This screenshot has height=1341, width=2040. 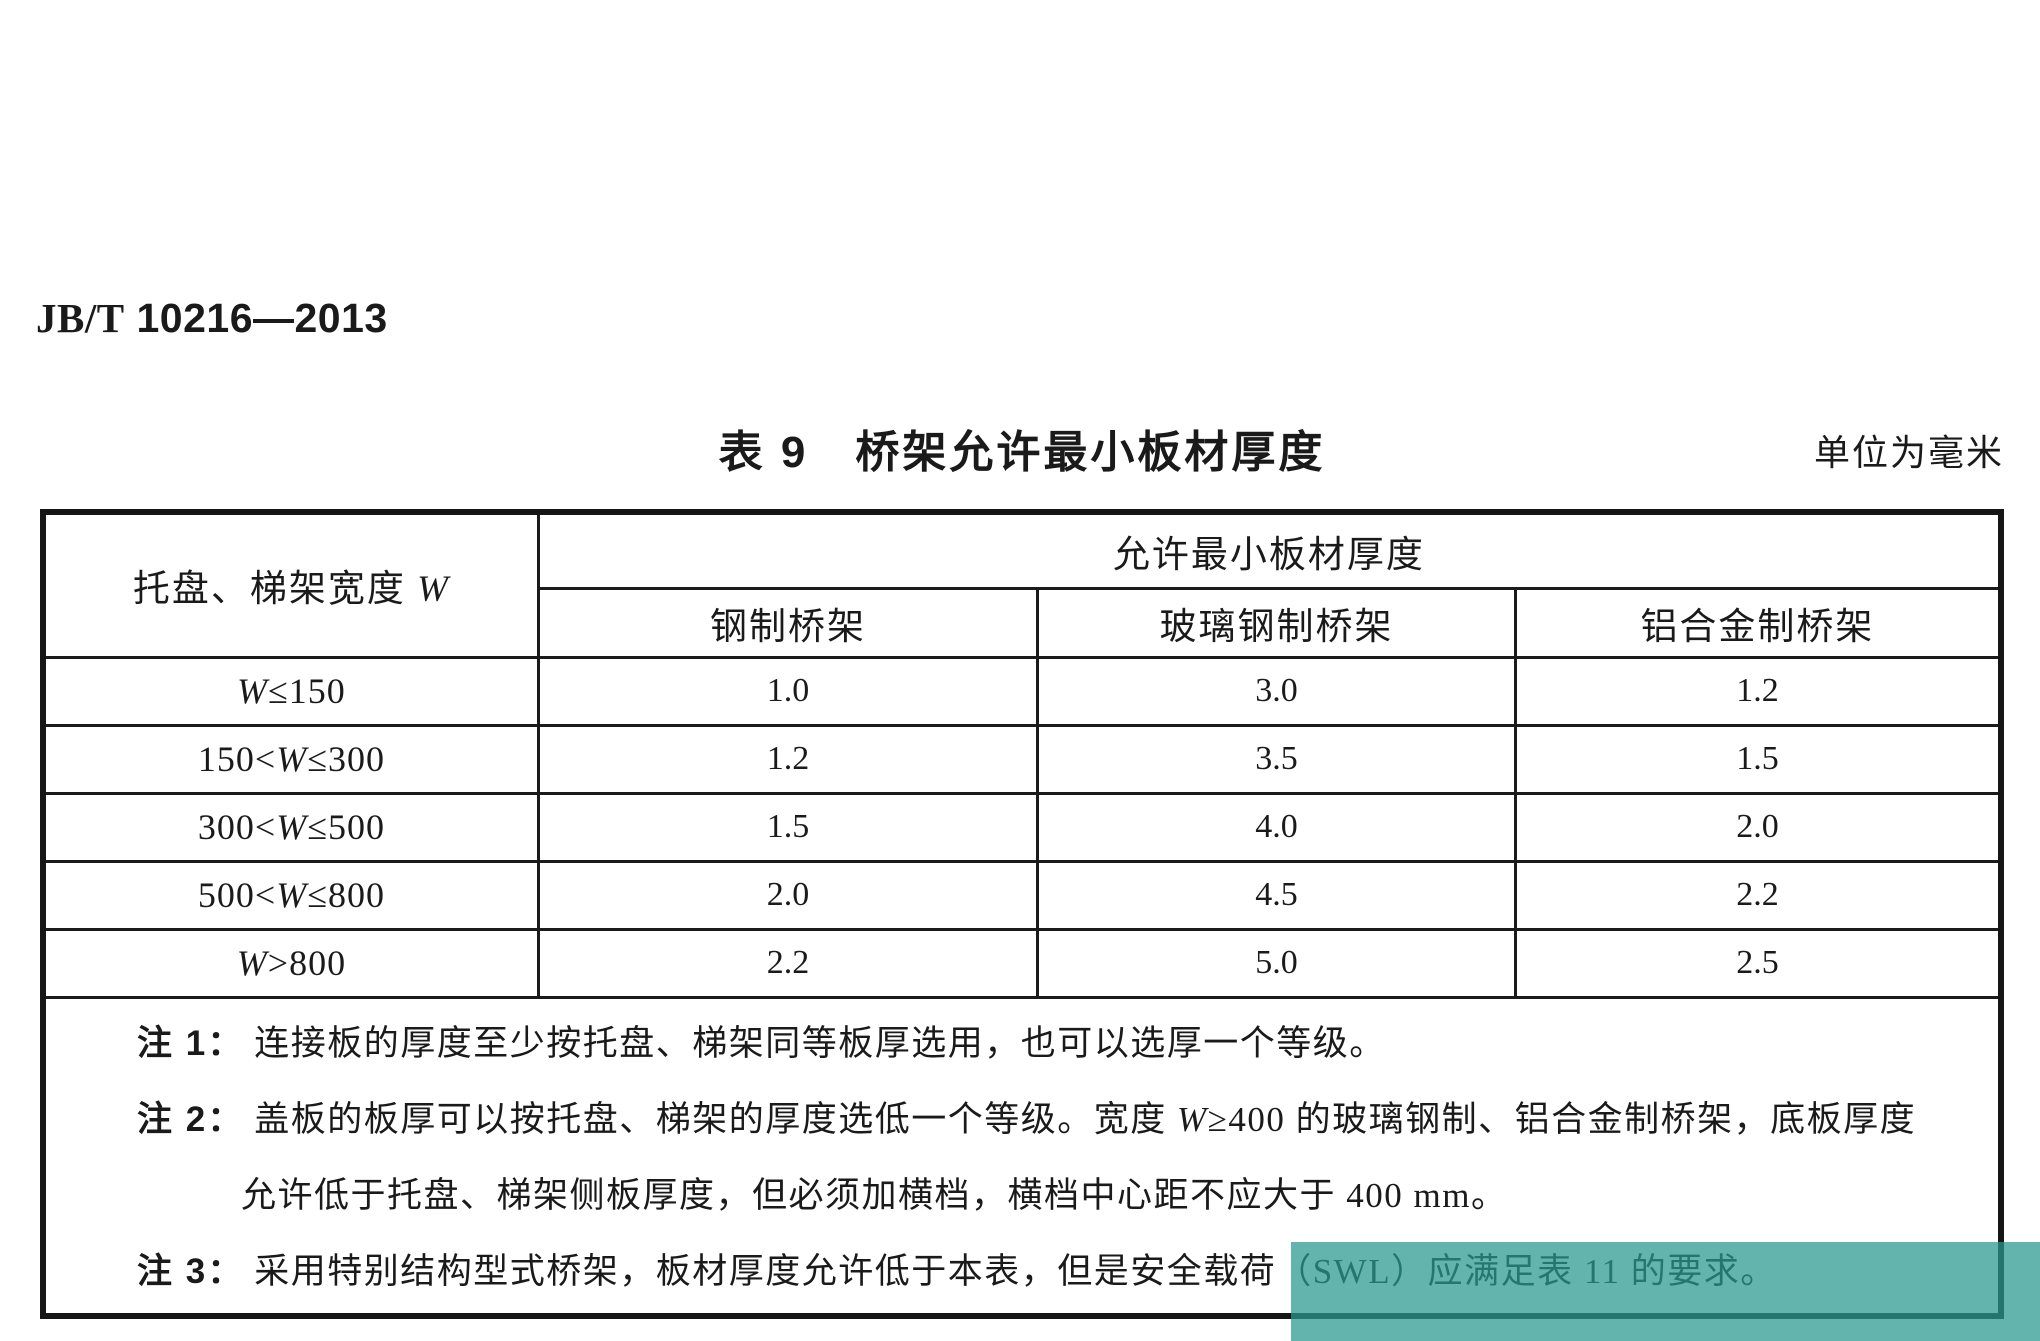 I want to click on note-2-line-2: 允许低于托盘、梯架侧板厚度，但必须加横档，横档中心距不应大于 400 mm。, so click(x=874, y=1195).